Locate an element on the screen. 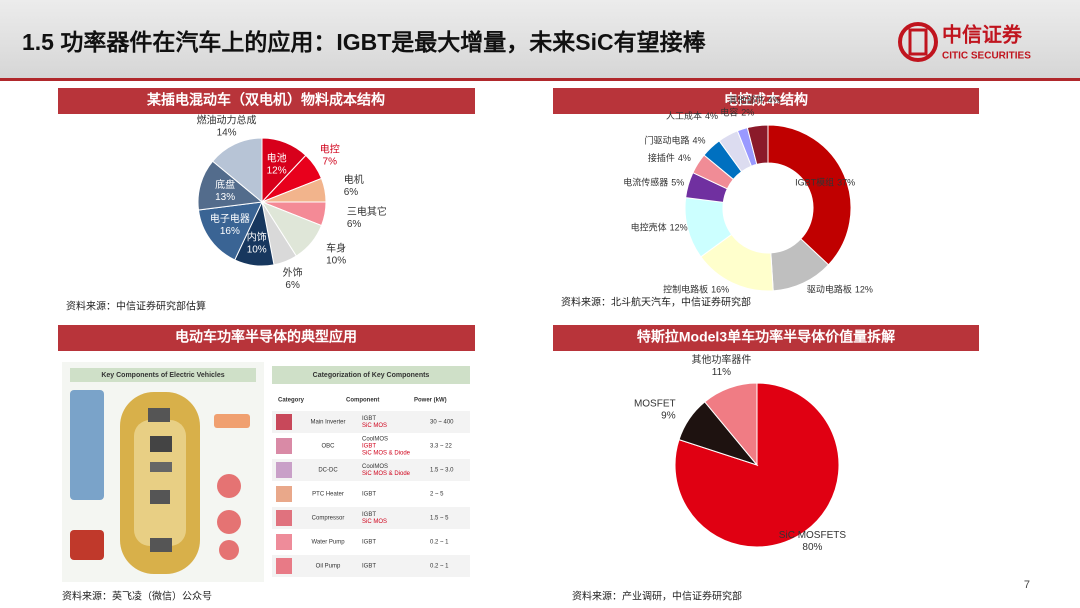 This screenshot has width=1080, height=608. source-note: 资料来源：英飞凌（微信）公众号 is located at coordinates (137, 596).